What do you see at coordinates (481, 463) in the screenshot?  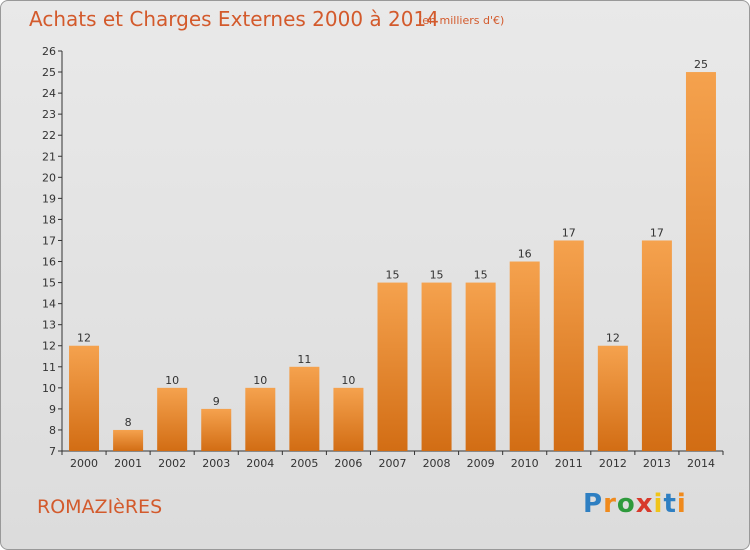 I see `x-tick-label-2009: 2009` at bounding box center [481, 463].